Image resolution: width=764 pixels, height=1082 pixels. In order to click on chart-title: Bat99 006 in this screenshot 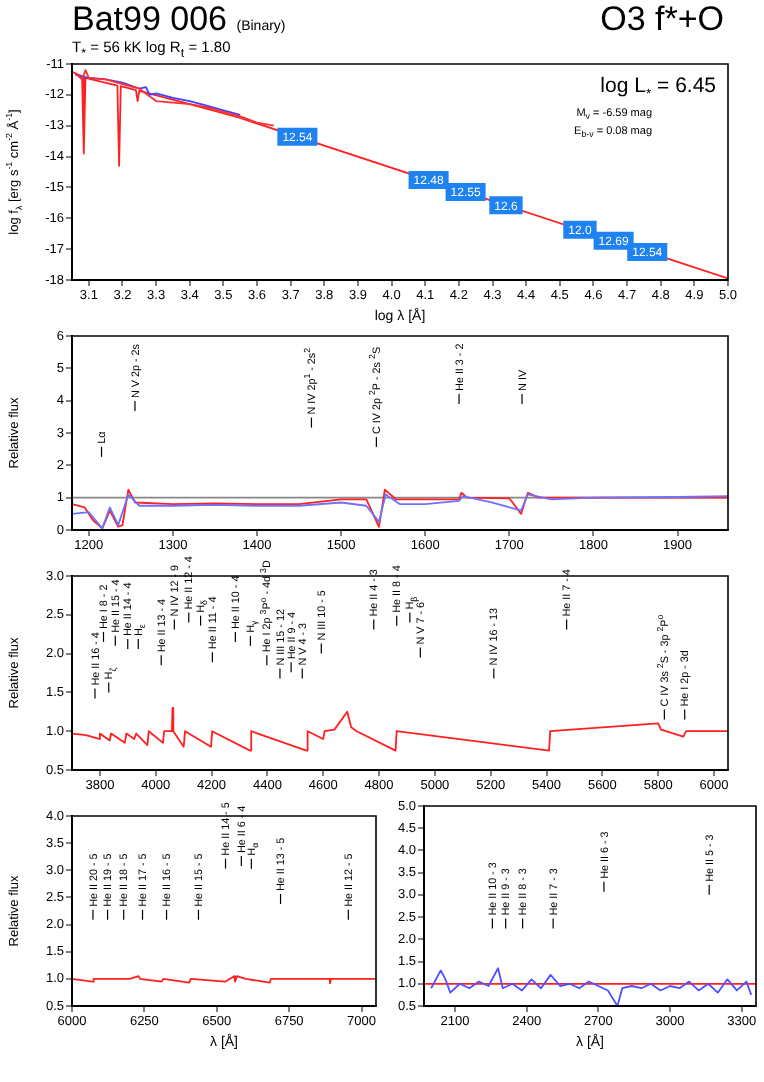, I will do `click(150, 19)`.